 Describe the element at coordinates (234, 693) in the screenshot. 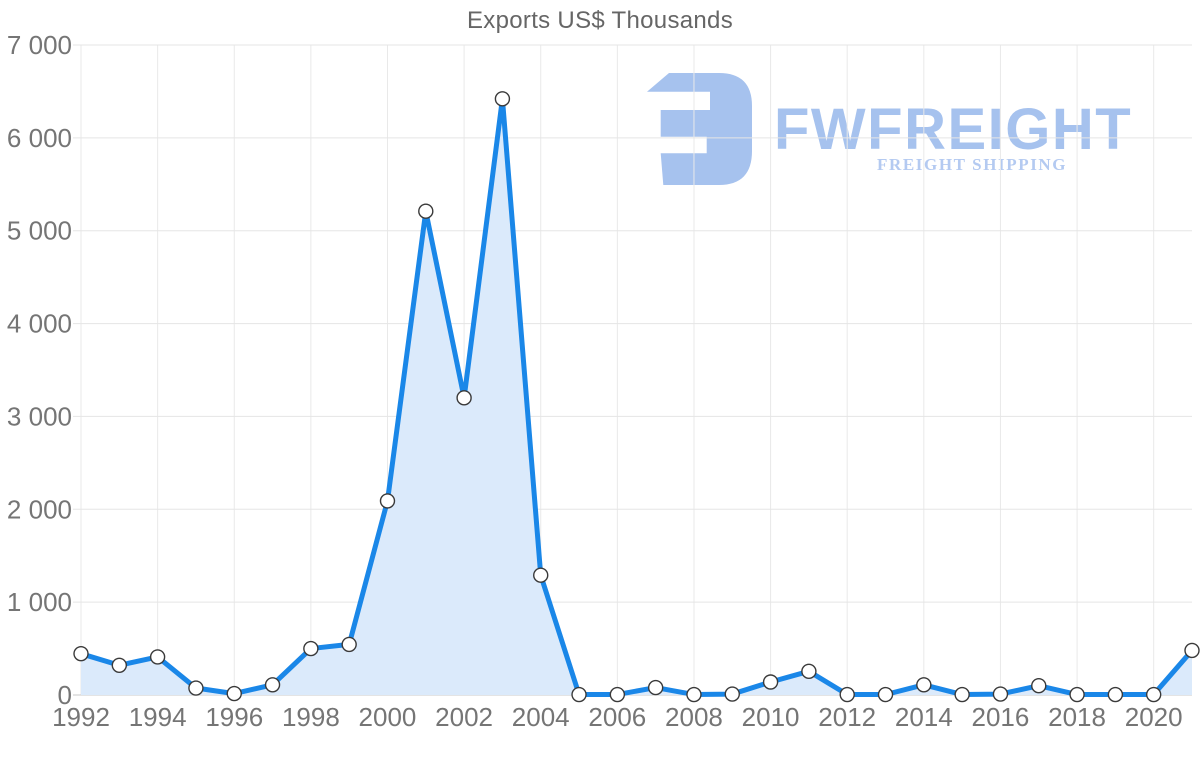

I see `data-point-1996` at that location.